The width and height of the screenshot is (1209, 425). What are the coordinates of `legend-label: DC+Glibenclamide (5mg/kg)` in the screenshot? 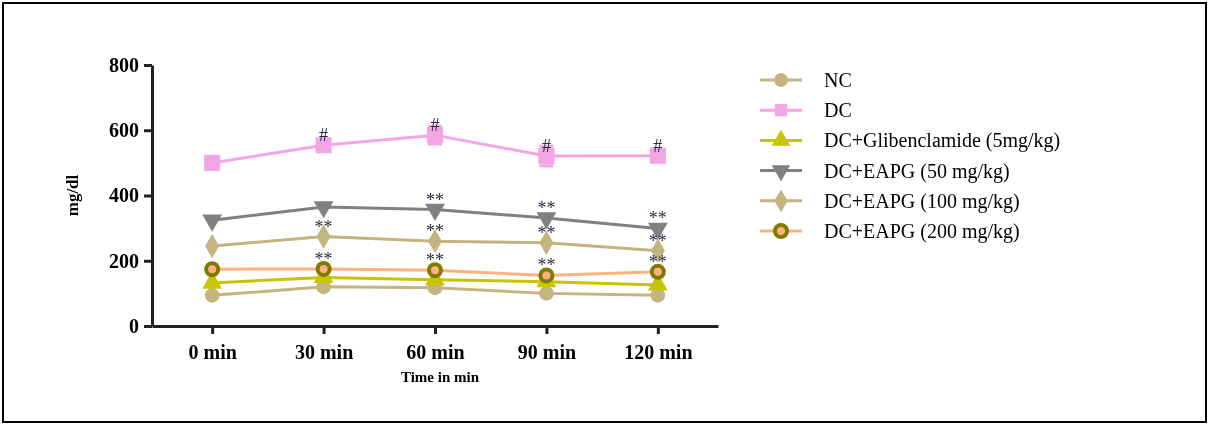 It's located at (942, 141).